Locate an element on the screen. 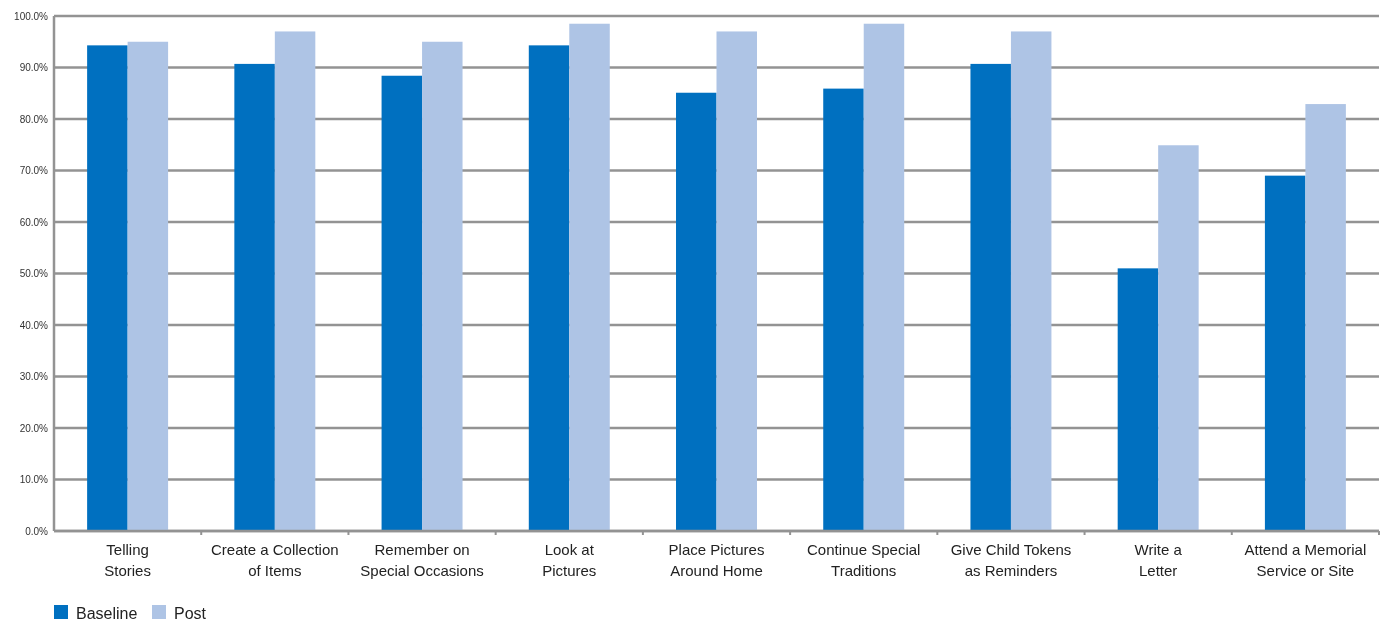 The height and width of the screenshot is (637, 1393). y-tick-label: 60.0% is located at coordinates (34, 222).